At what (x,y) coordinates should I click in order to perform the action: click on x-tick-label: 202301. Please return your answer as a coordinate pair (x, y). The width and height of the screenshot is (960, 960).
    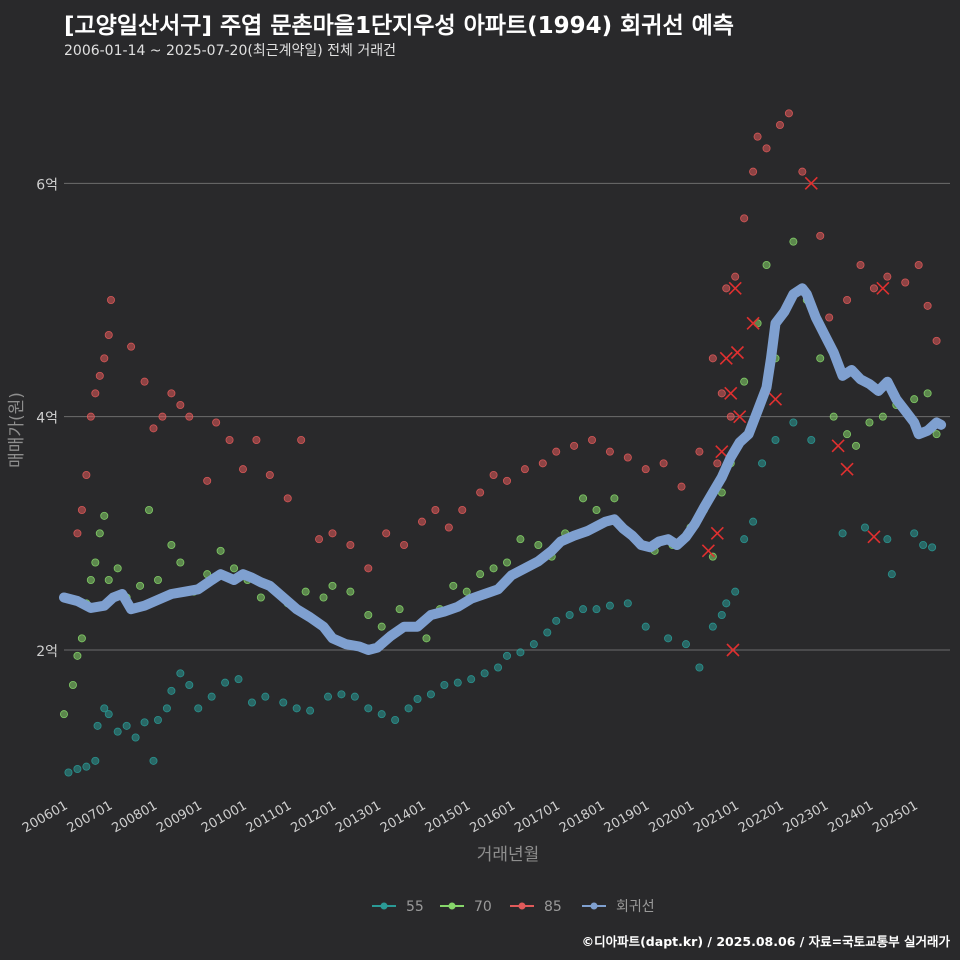
    Looking at the image, I should click on (806, 817).